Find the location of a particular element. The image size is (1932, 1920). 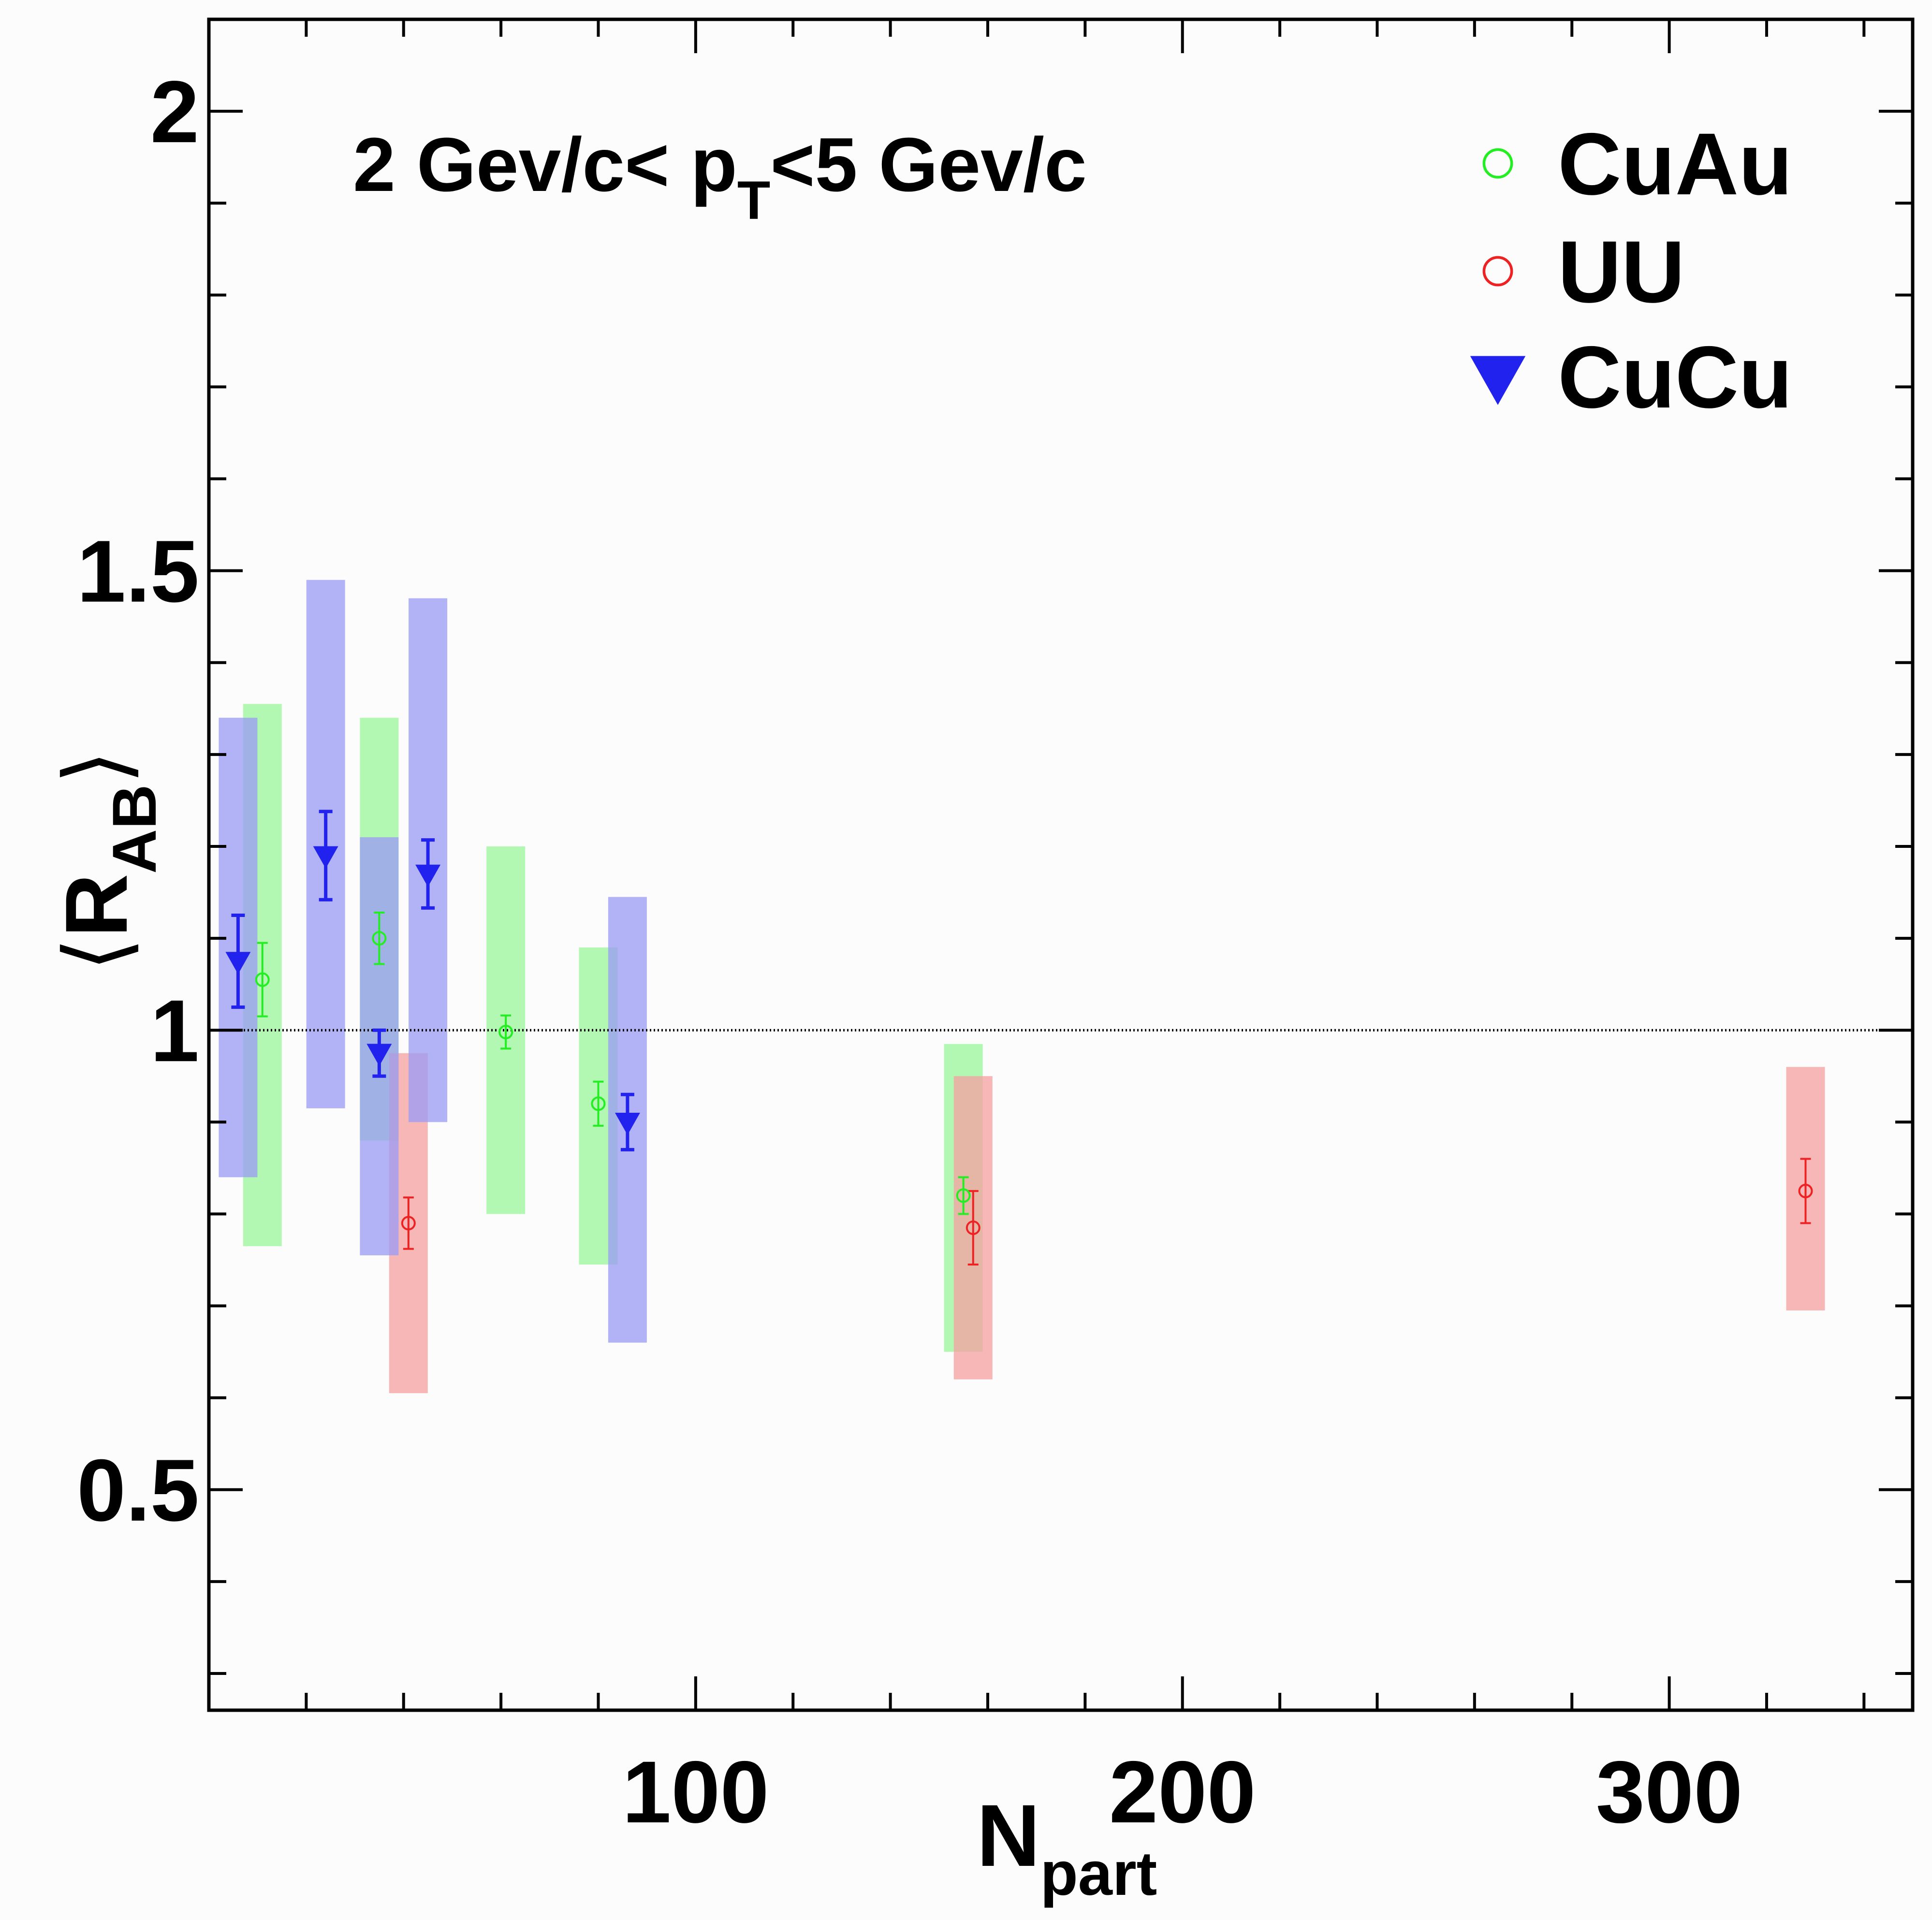

annotation-sub: T is located at coordinates (753, 201).